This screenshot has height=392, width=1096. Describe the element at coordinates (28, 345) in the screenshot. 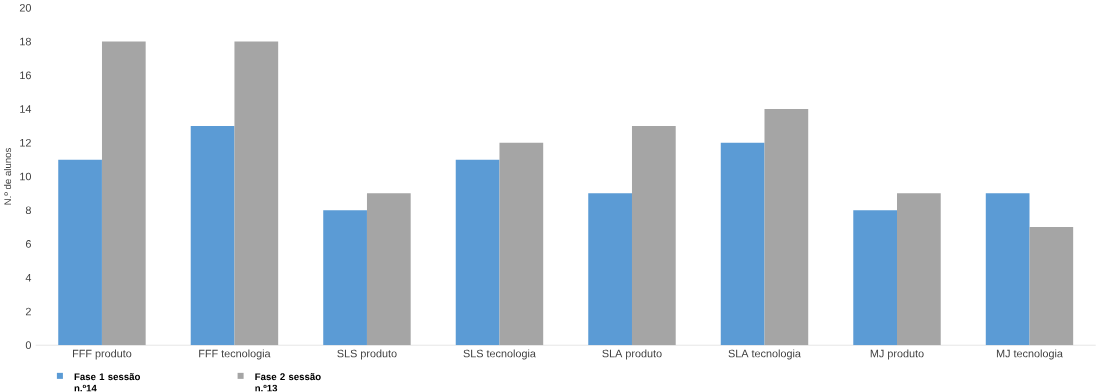

I see `y-tick-label: 0` at that location.